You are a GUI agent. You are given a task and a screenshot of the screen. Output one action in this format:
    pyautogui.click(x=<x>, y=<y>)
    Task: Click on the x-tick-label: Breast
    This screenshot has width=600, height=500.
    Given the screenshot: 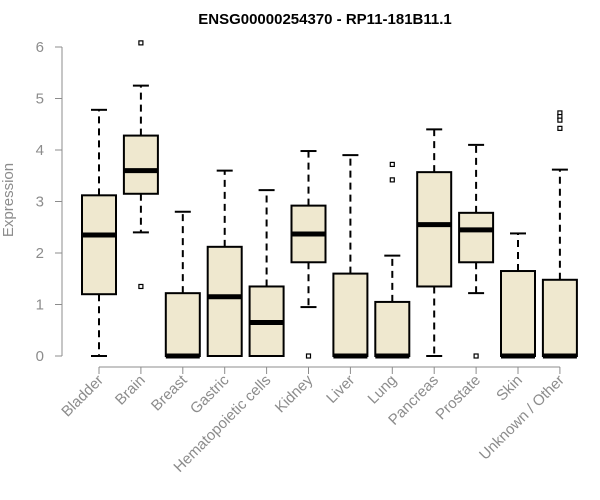 What is the action you would take?
    pyautogui.click(x=169, y=392)
    